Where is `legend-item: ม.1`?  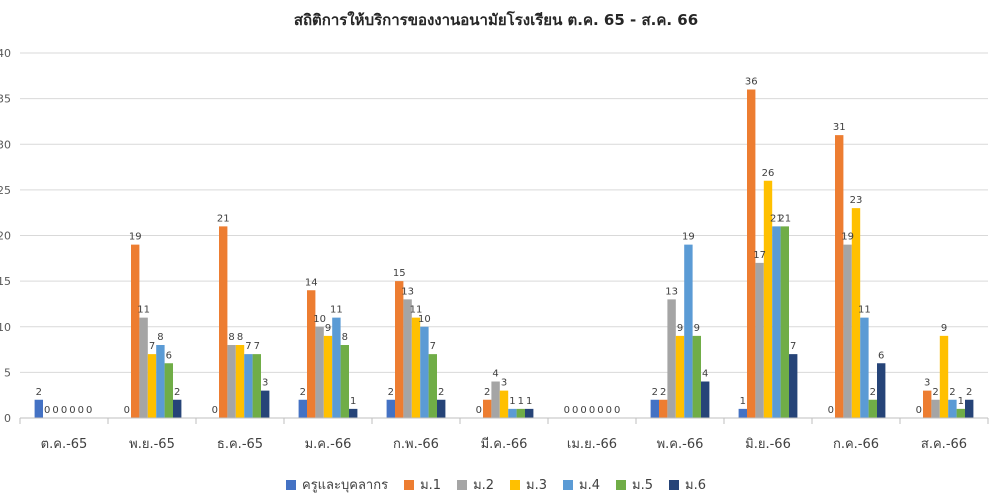
legend-item: ม.1 is located at coordinates (422, 484).